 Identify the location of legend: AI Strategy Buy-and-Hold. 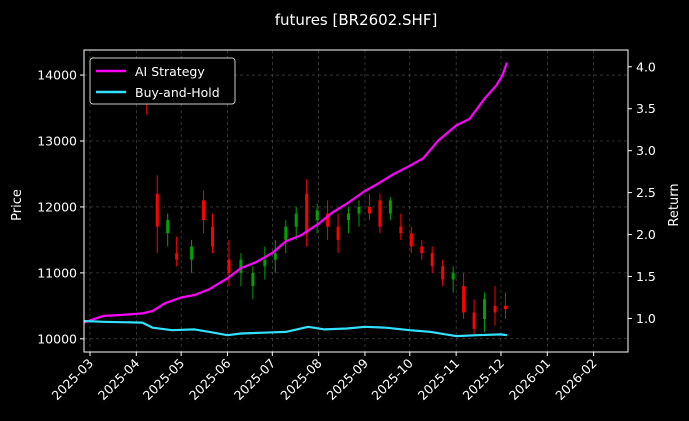
(162, 81).